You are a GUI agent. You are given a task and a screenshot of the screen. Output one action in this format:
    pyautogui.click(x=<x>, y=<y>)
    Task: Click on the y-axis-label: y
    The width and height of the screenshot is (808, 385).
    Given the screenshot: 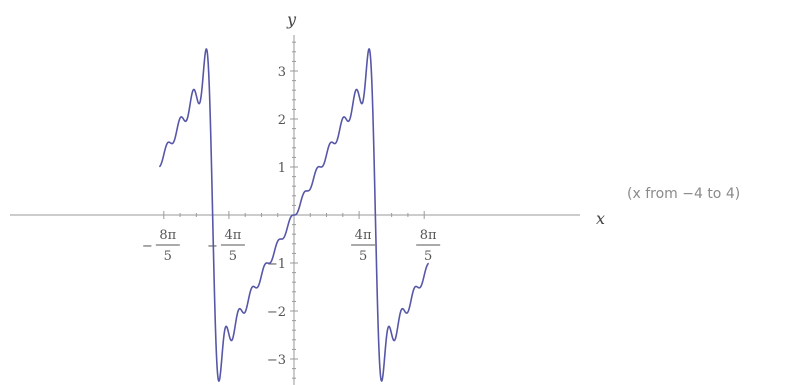 What is the action you would take?
    pyautogui.click(x=291, y=19)
    